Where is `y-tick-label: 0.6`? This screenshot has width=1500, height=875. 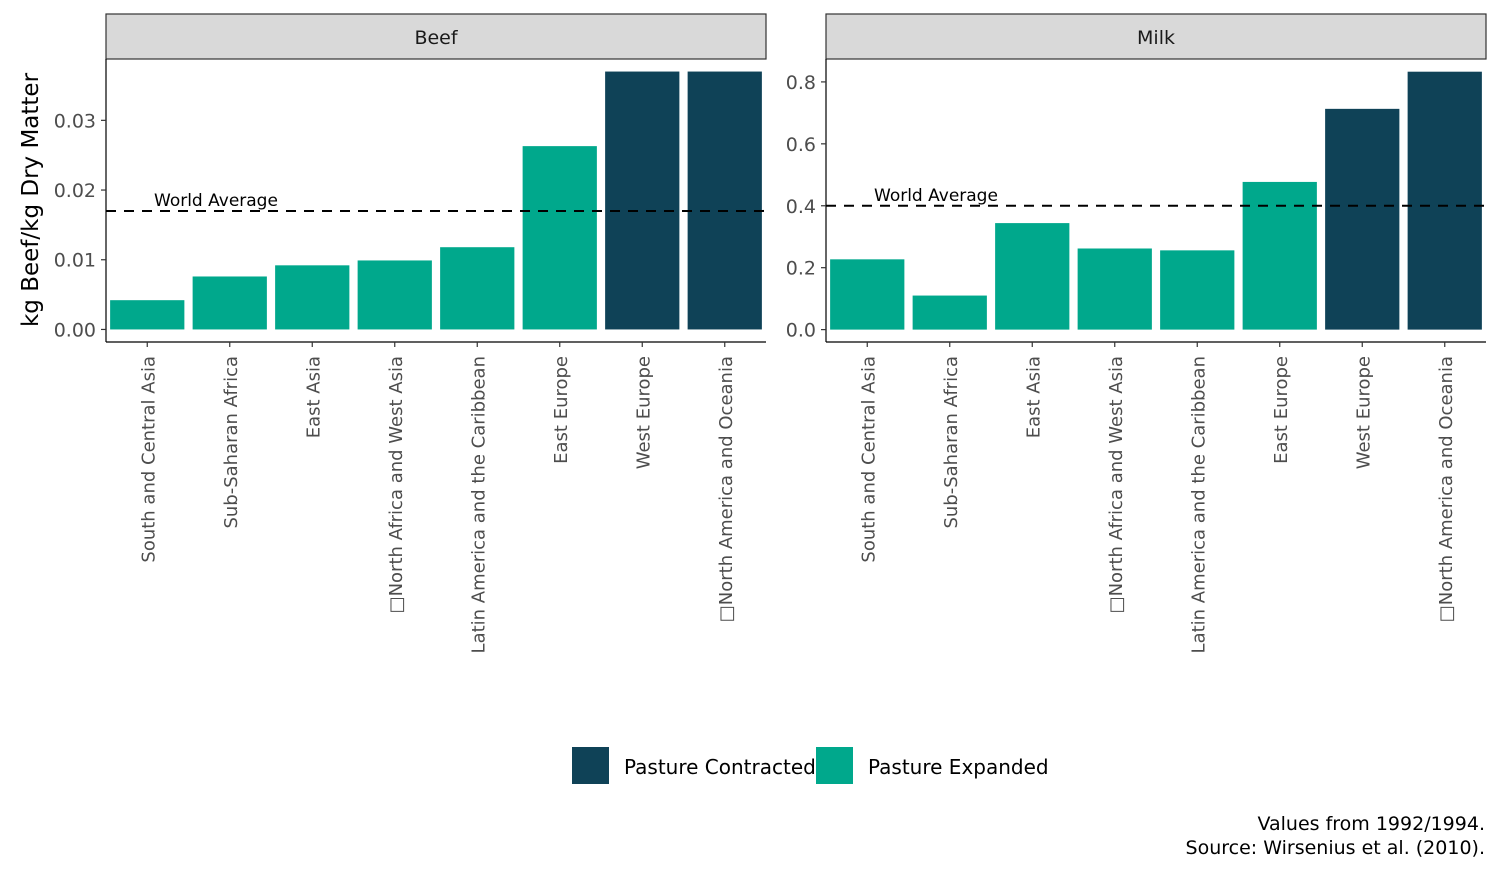
y-tick-label: 0.6 is located at coordinates (801, 145).